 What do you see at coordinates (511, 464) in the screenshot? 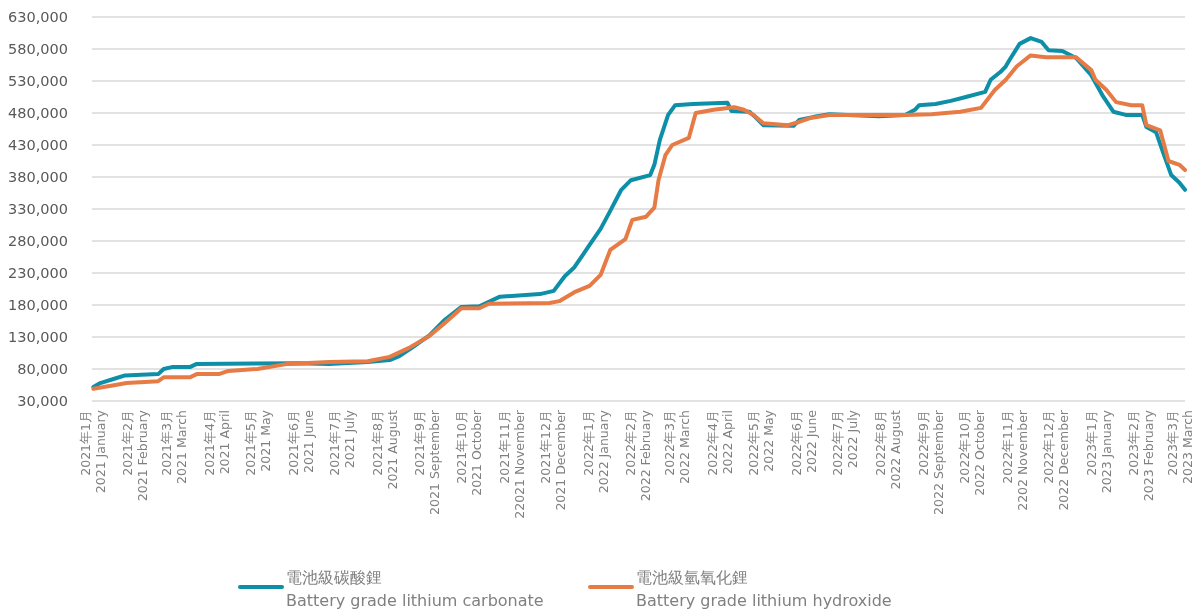
I see `x-tick-label: 2021年11月 22021 November` at bounding box center [511, 464].